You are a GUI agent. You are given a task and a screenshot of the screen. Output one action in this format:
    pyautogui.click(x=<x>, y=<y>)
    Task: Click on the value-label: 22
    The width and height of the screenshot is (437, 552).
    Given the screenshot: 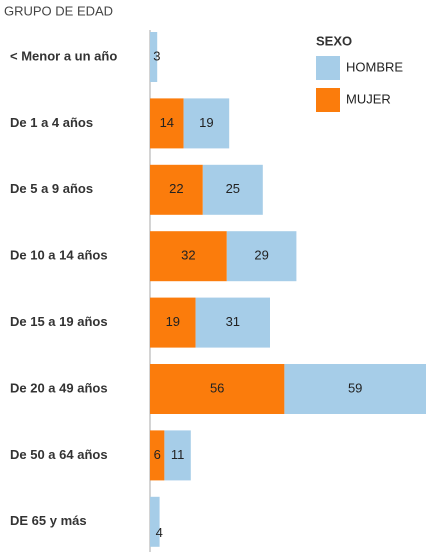 What is the action you would take?
    pyautogui.click(x=176, y=188)
    